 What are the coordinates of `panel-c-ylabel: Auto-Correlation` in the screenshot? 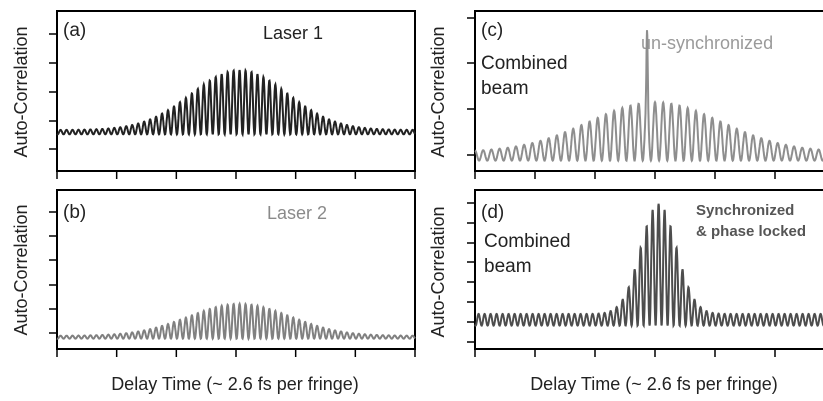 It's located at (438, 91).